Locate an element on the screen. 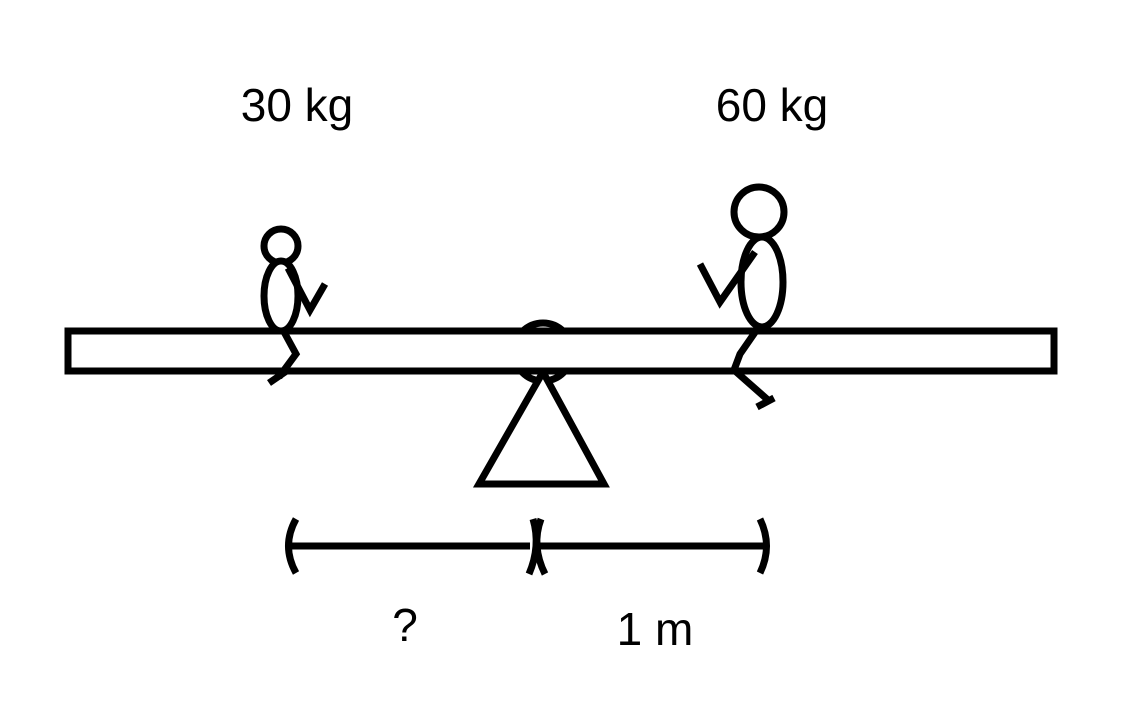 This screenshot has width=1125, height=713. large-adult-head is located at coordinates (759, 212).